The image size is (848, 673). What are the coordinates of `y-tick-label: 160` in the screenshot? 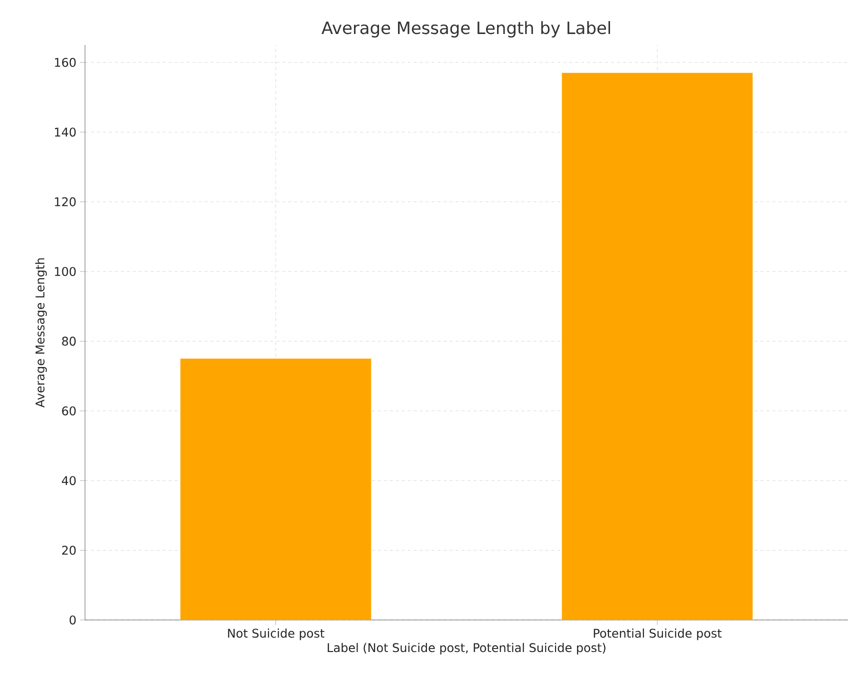 It's located at (65, 62).